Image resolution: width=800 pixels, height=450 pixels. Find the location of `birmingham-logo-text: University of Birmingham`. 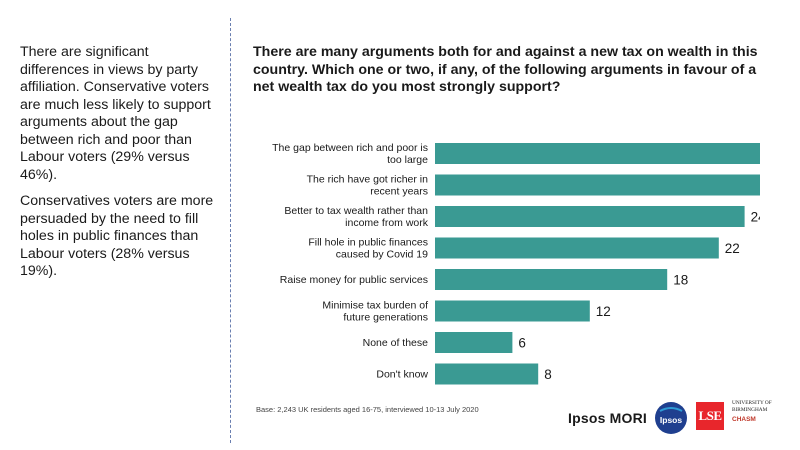

birmingham-logo-text: University of Birmingham is located at coordinates (752, 406).